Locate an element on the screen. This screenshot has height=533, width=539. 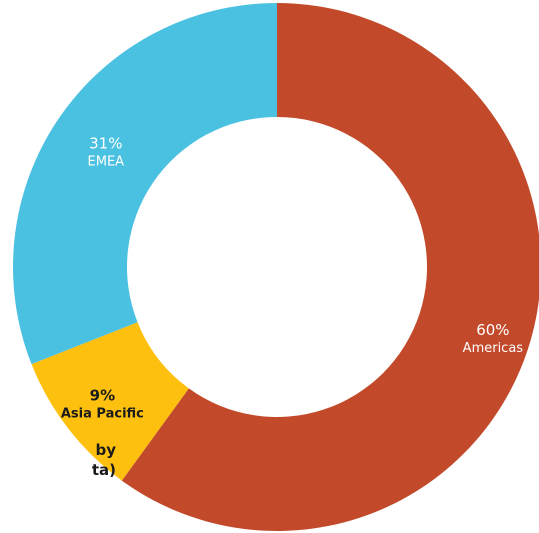
slice-label-asia-pacific: 9% Asia Pacific is located at coordinates (102, 403).